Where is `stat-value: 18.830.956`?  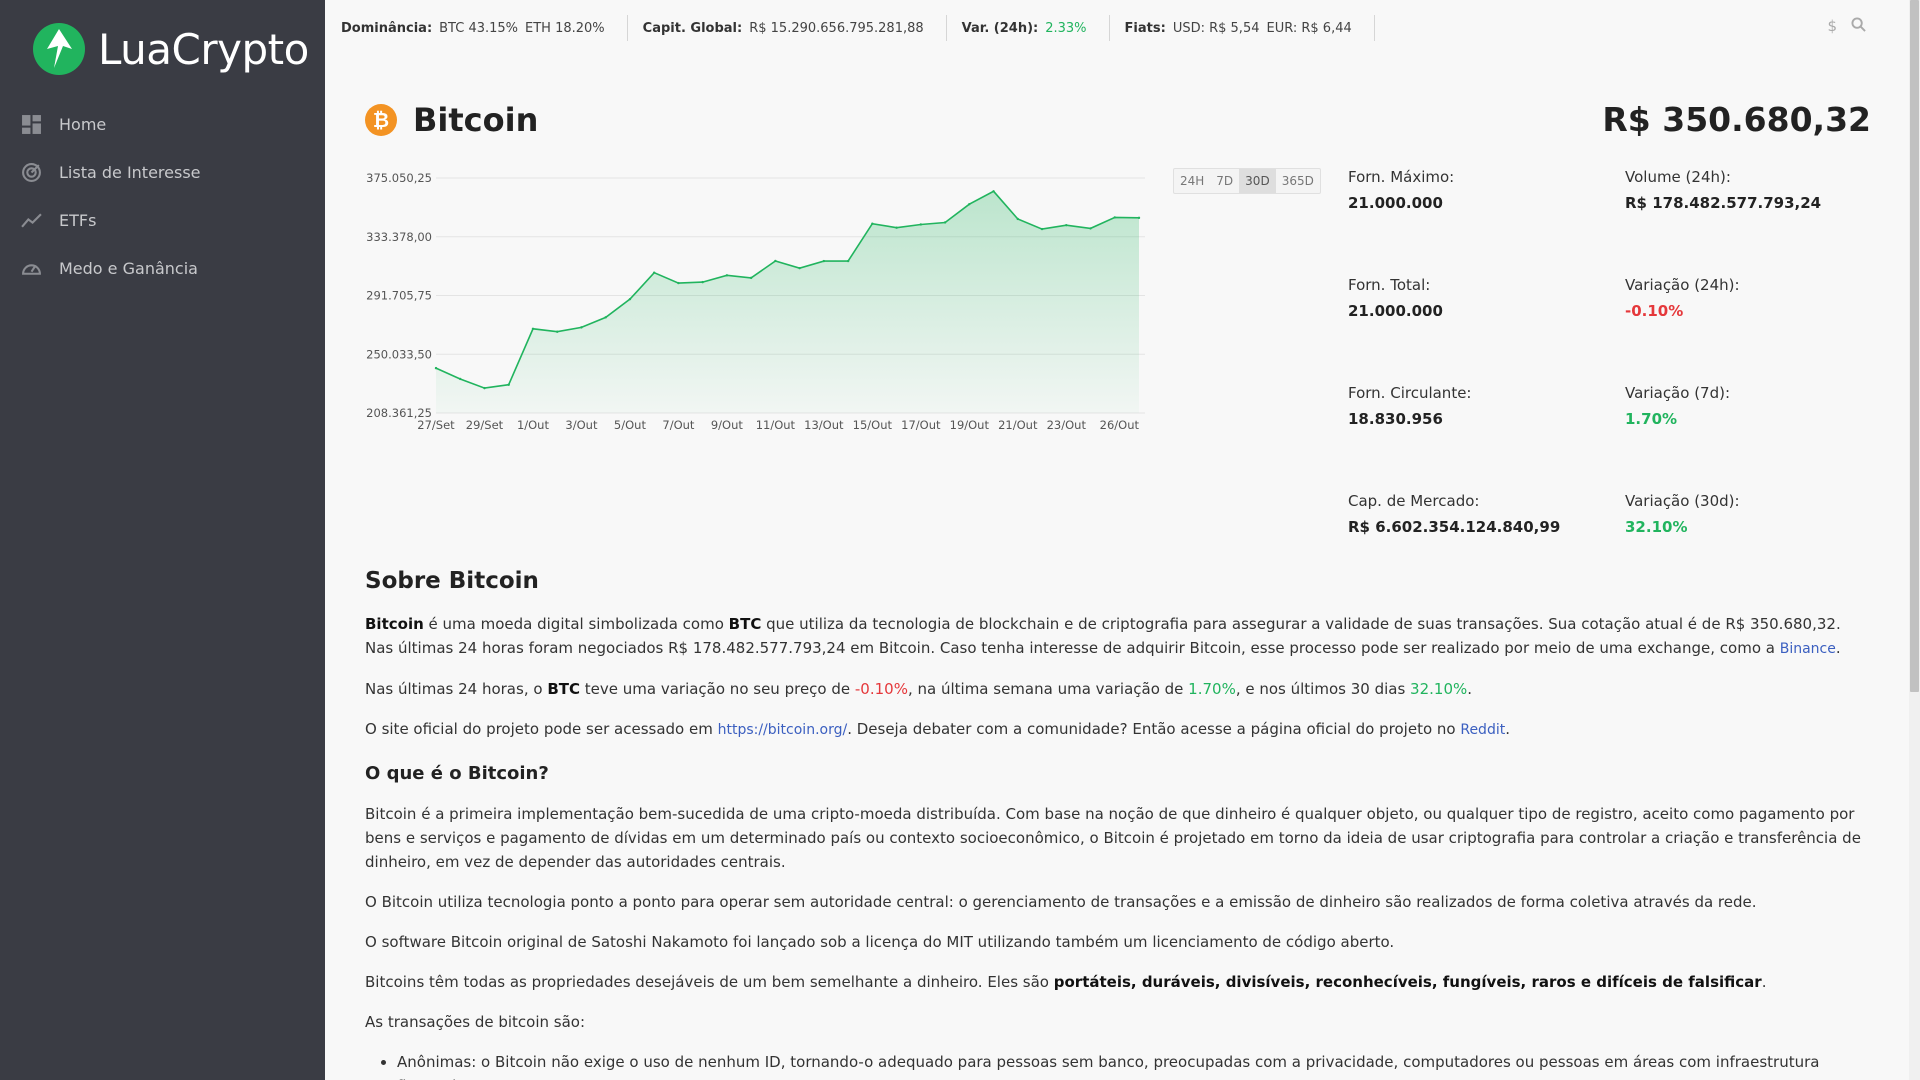
stat-value: 18.830.956 is located at coordinates (1395, 419).